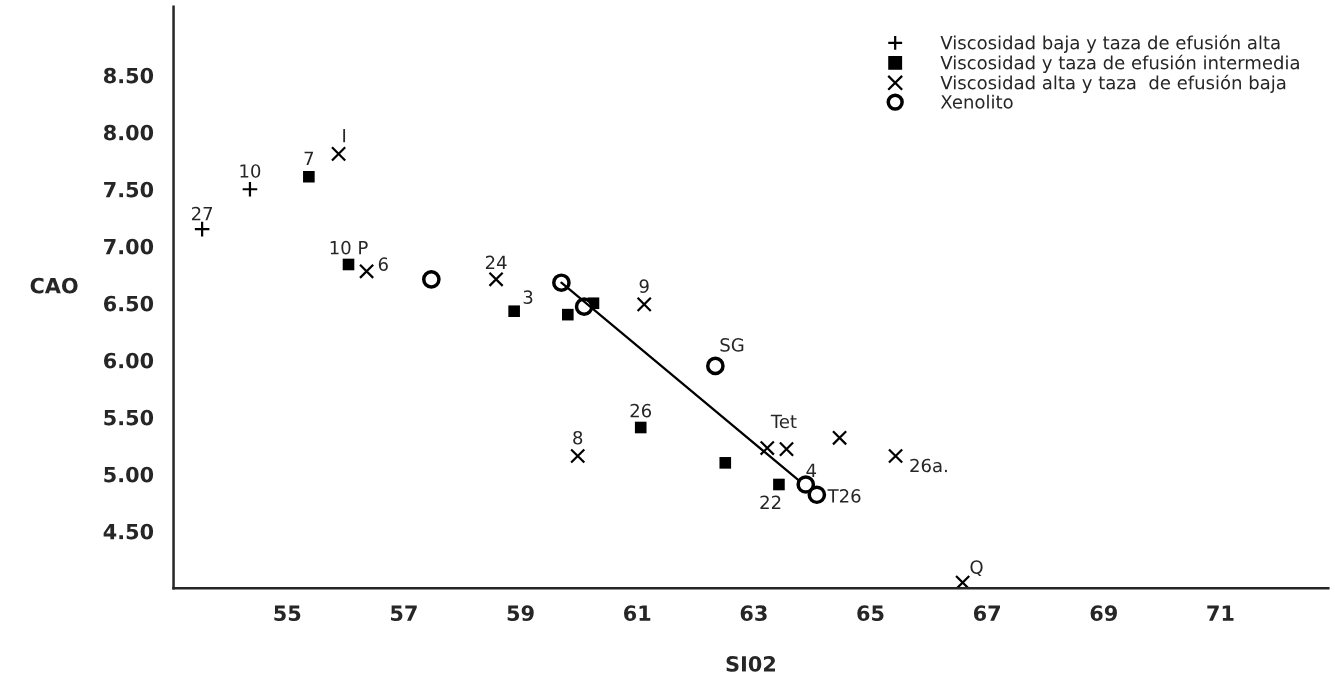  What do you see at coordinates (1110, 43) in the screenshot?
I see `legend-label: Viscosidad baja y taza de efusión alta` at bounding box center [1110, 43].